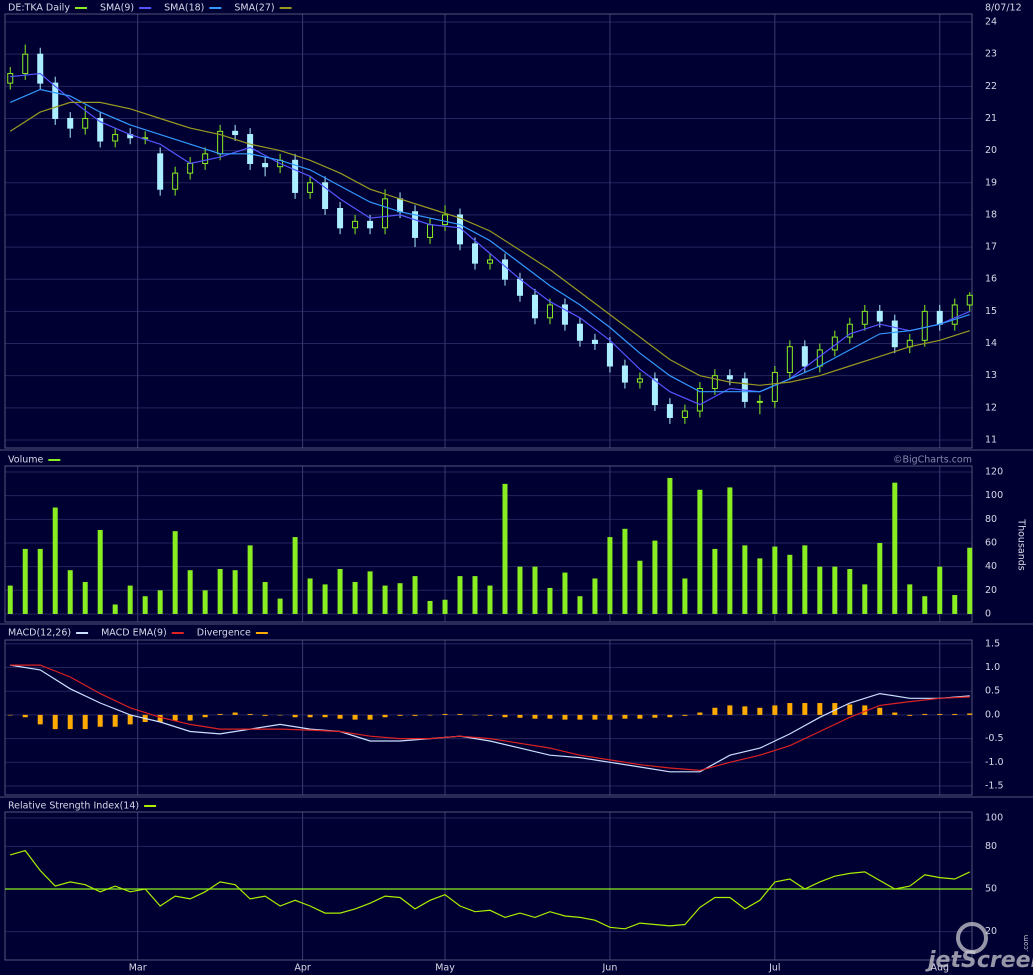  Describe the element at coordinates (991, 566) in the screenshot. I see `y-tick-label: 40` at that location.